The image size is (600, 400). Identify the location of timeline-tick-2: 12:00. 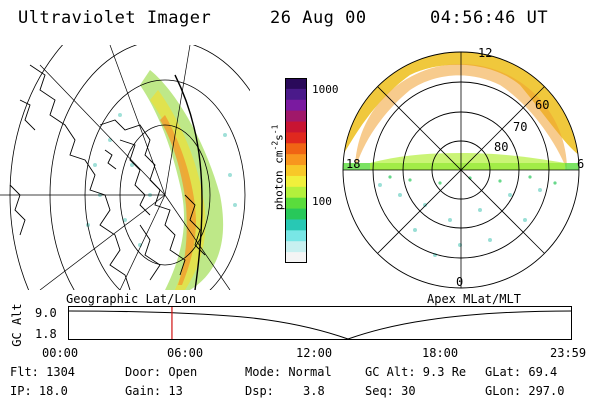
(314, 353).